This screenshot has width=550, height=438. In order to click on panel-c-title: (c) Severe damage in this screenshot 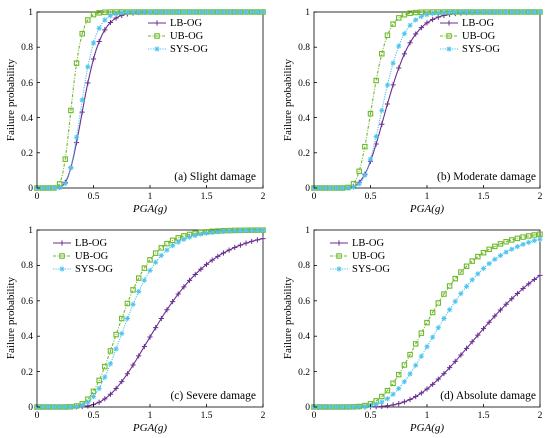, I will do `click(213, 396)`.